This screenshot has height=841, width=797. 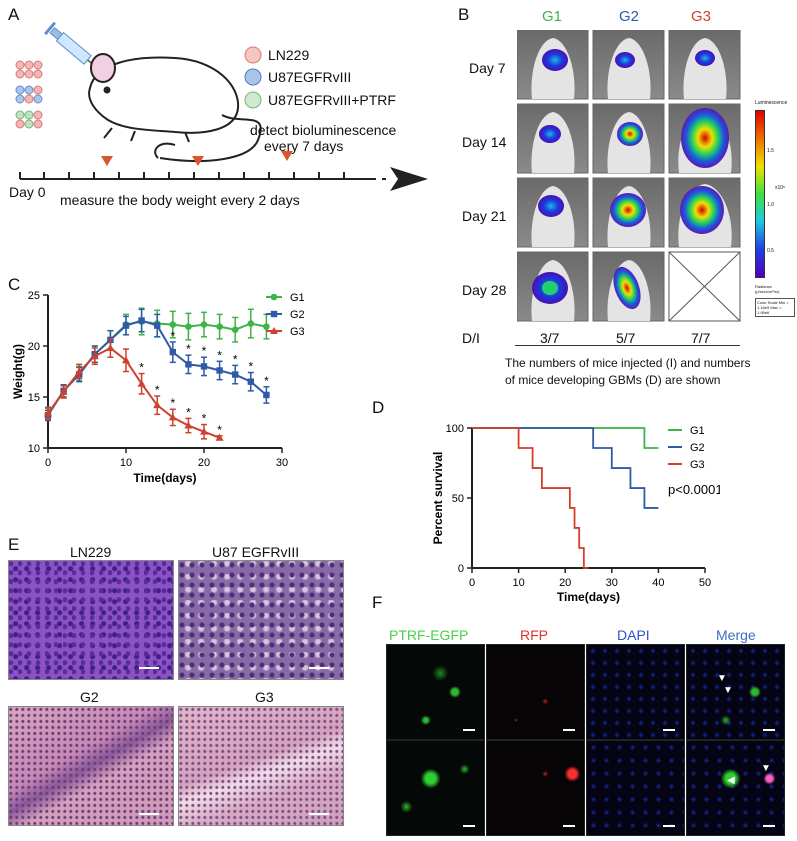 I want to click on x-tick-label: 50, so click(x=705, y=583).